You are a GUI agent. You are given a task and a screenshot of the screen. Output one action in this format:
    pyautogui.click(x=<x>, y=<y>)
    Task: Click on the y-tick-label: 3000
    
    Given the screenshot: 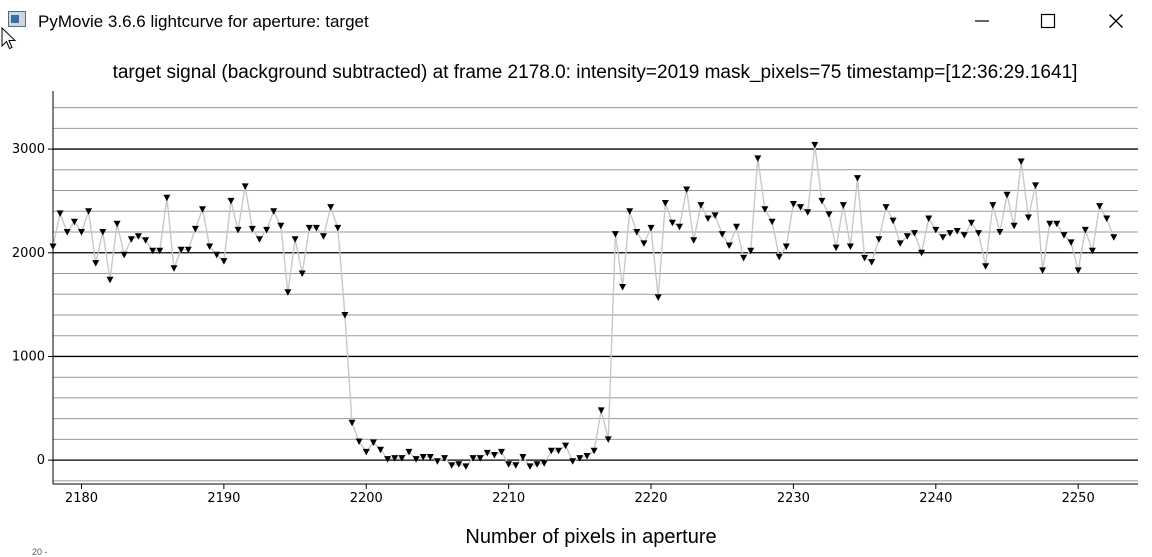 What is the action you would take?
    pyautogui.click(x=28, y=149)
    